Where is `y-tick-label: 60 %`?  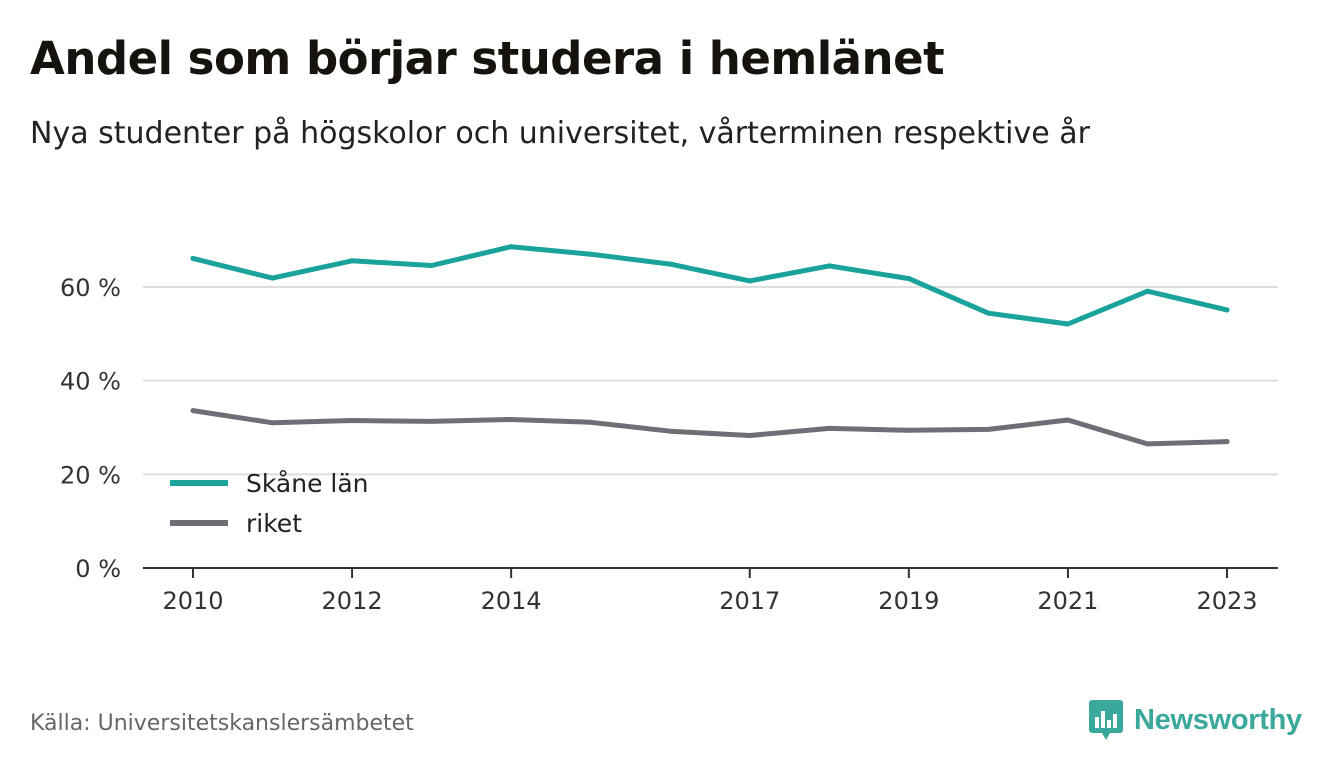
y-tick-label: 60 % is located at coordinates (90, 288).